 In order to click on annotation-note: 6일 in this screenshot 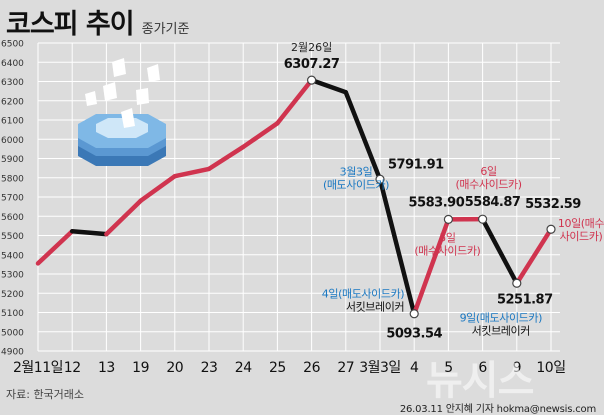, I will do `click(488, 171)`.